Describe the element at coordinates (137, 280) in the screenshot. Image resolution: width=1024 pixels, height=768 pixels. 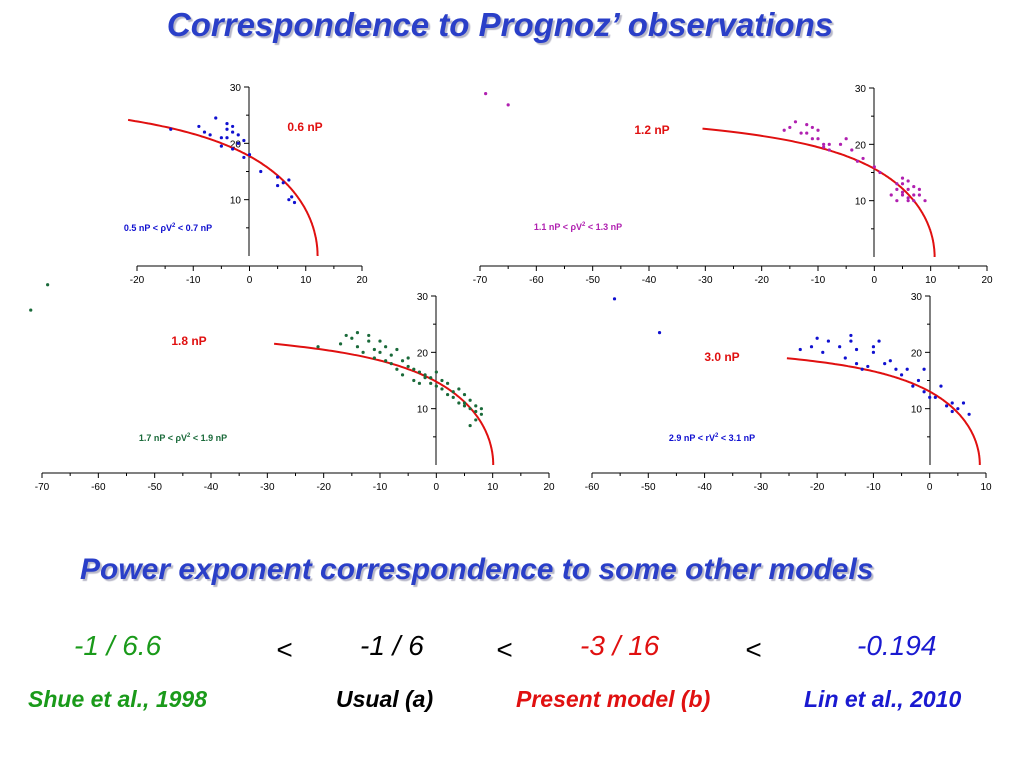
I see `chart1-x-tick-label: -20` at that location.